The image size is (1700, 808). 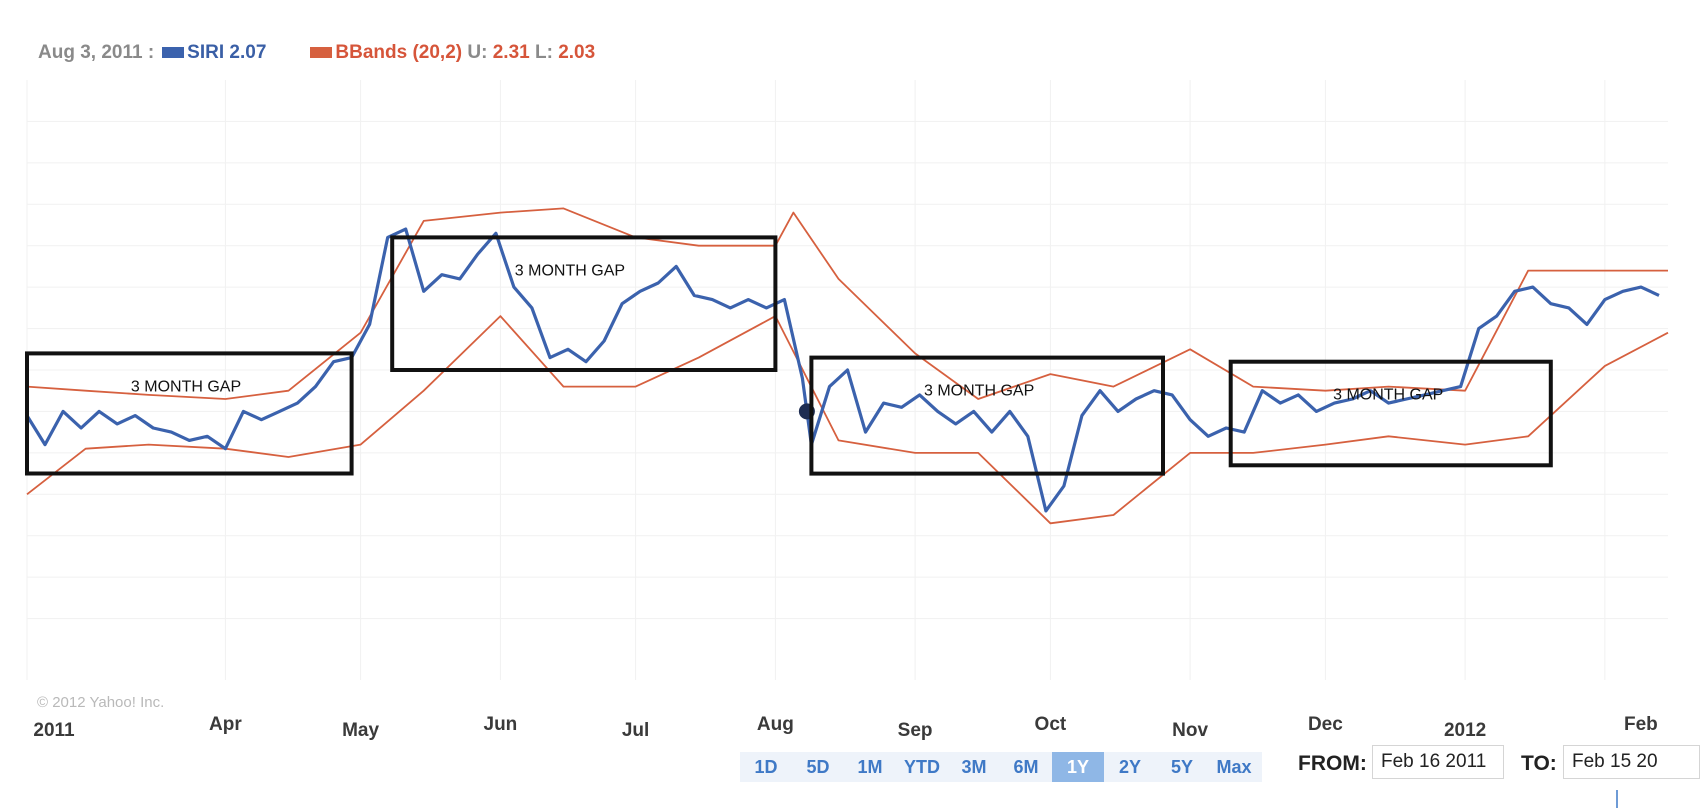 I want to click on x-tick-label: 2012, so click(x=1465, y=730).